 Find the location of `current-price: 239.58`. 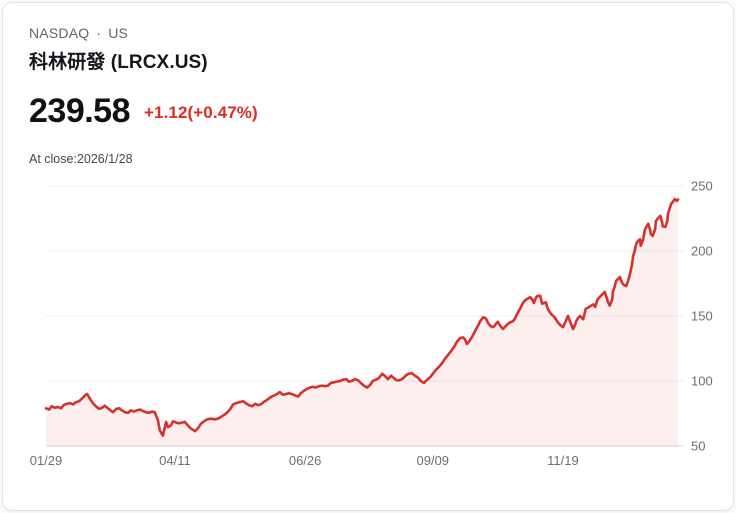

current-price: 239.58 is located at coordinates (80, 111).